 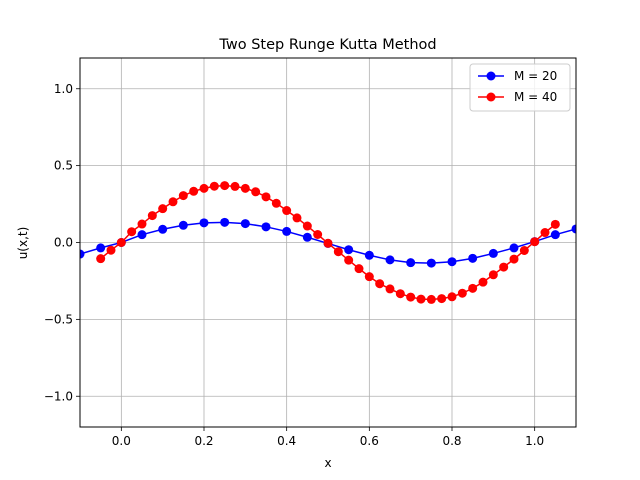 What do you see at coordinates (327, 463) in the screenshot?
I see `x-axis-label: x` at bounding box center [327, 463].